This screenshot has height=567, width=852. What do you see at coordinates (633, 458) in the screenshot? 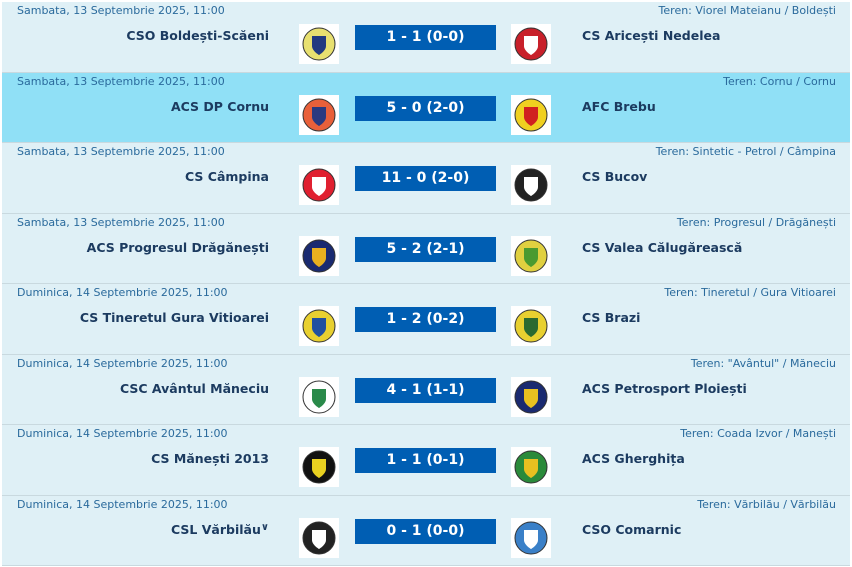
I see `away-team-name: ACS Gherghița` at bounding box center [633, 458].